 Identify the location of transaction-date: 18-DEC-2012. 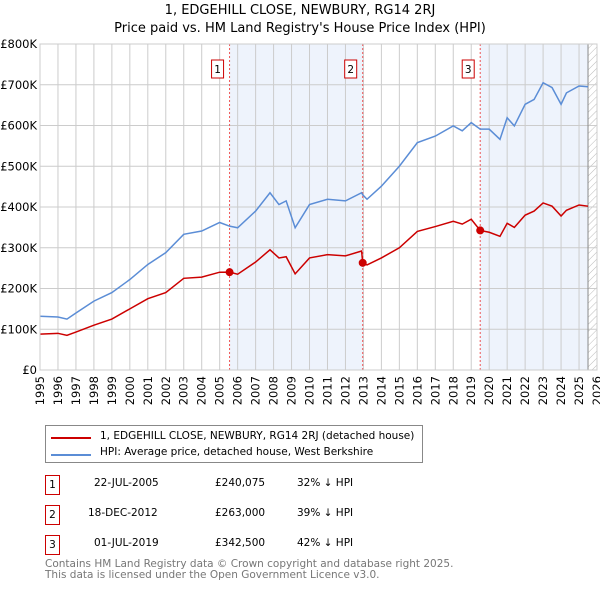
(123, 513).